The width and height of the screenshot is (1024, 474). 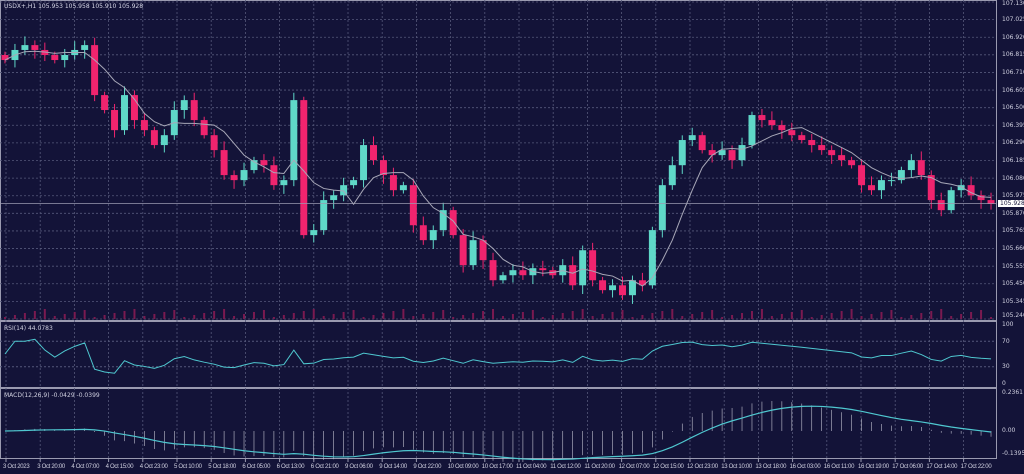 I want to click on time-label: 4 Oct 23:00, so click(x=153, y=467).